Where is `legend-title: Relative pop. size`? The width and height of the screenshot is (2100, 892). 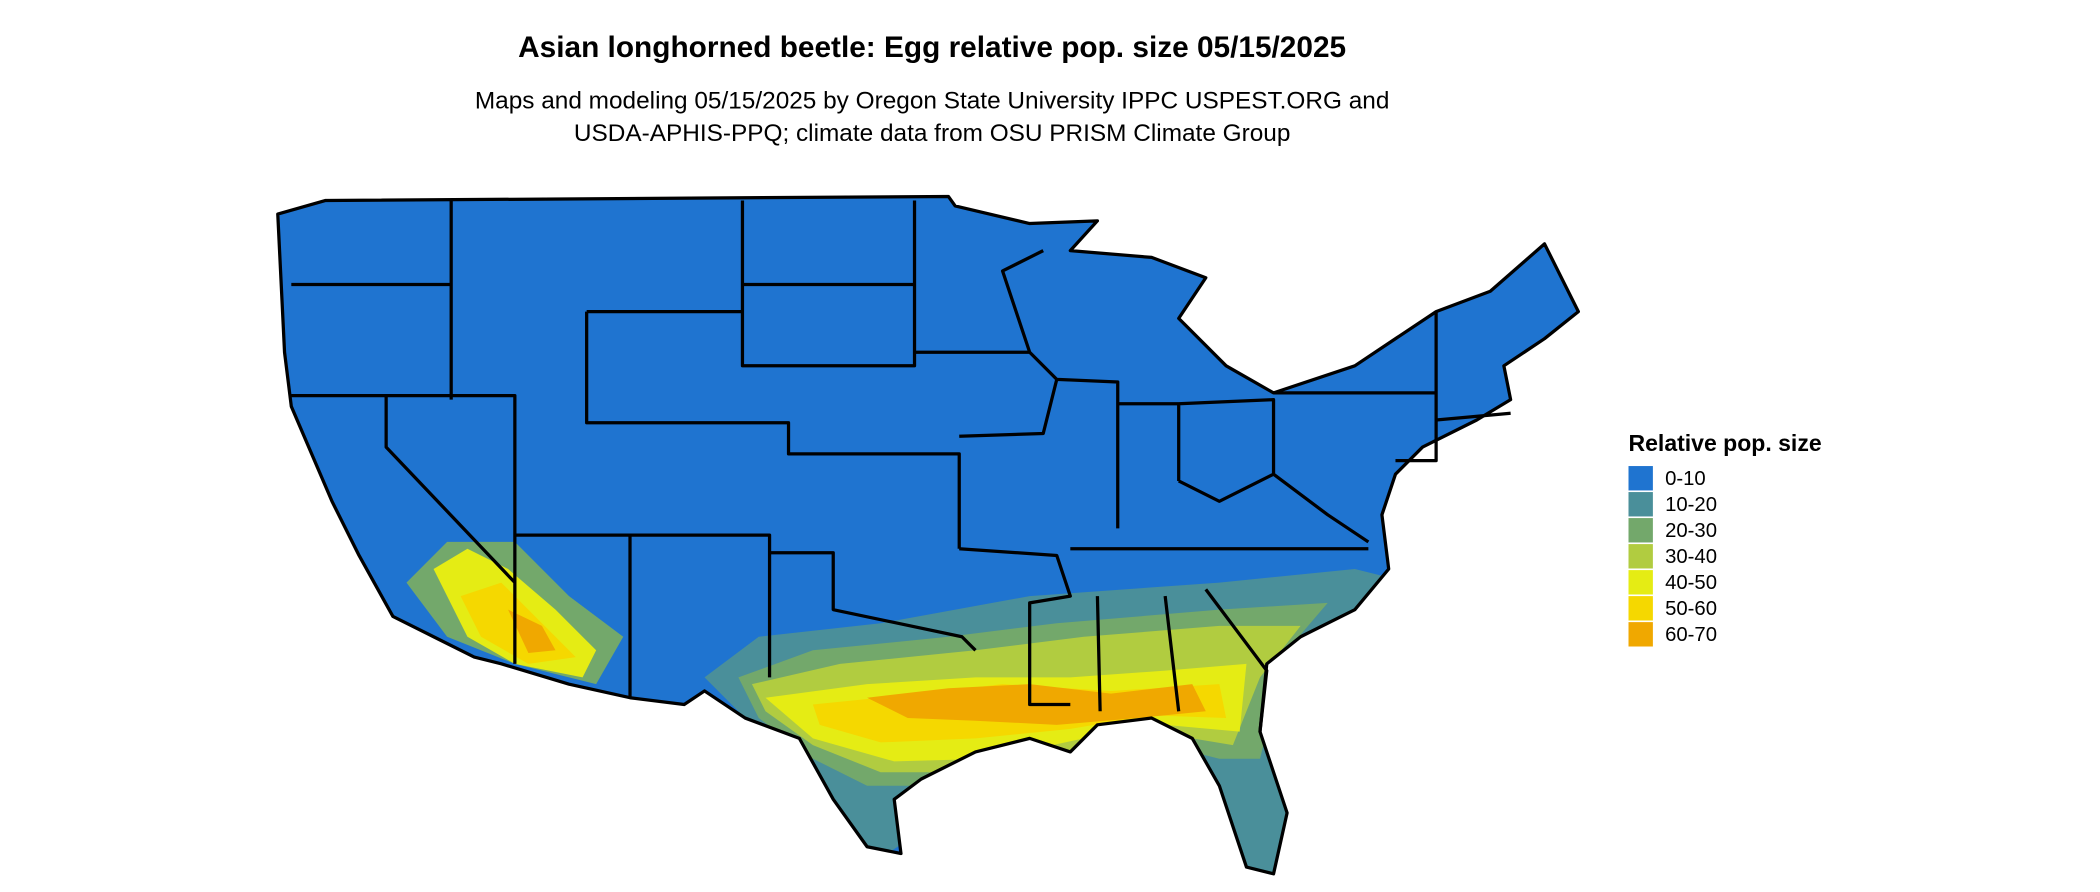
legend-title: Relative pop. size is located at coordinates (1724, 443).